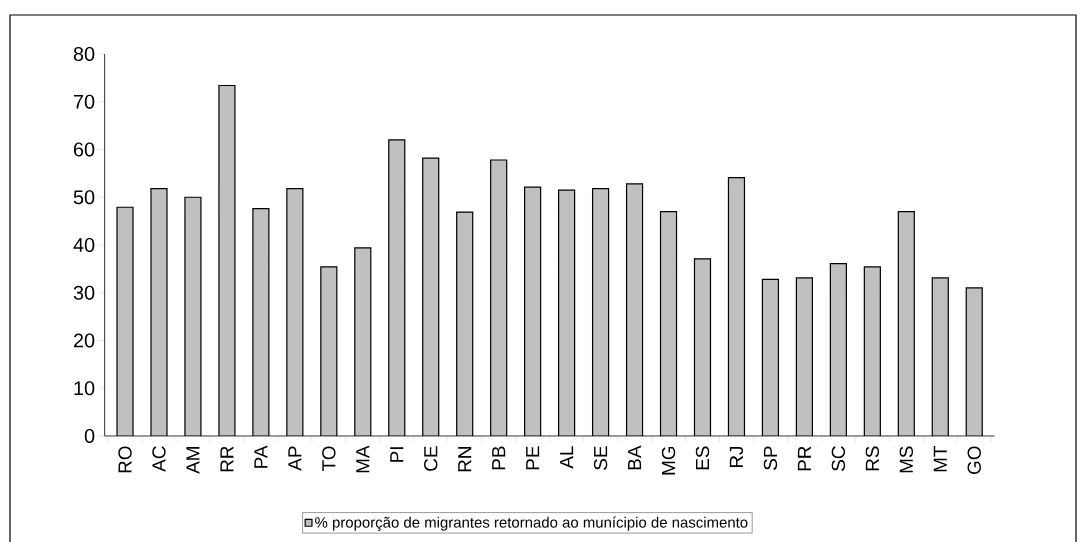 The width and height of the screenshot is (1085, 542). I want to click on x-tick-label: PB, so click(499, 458).